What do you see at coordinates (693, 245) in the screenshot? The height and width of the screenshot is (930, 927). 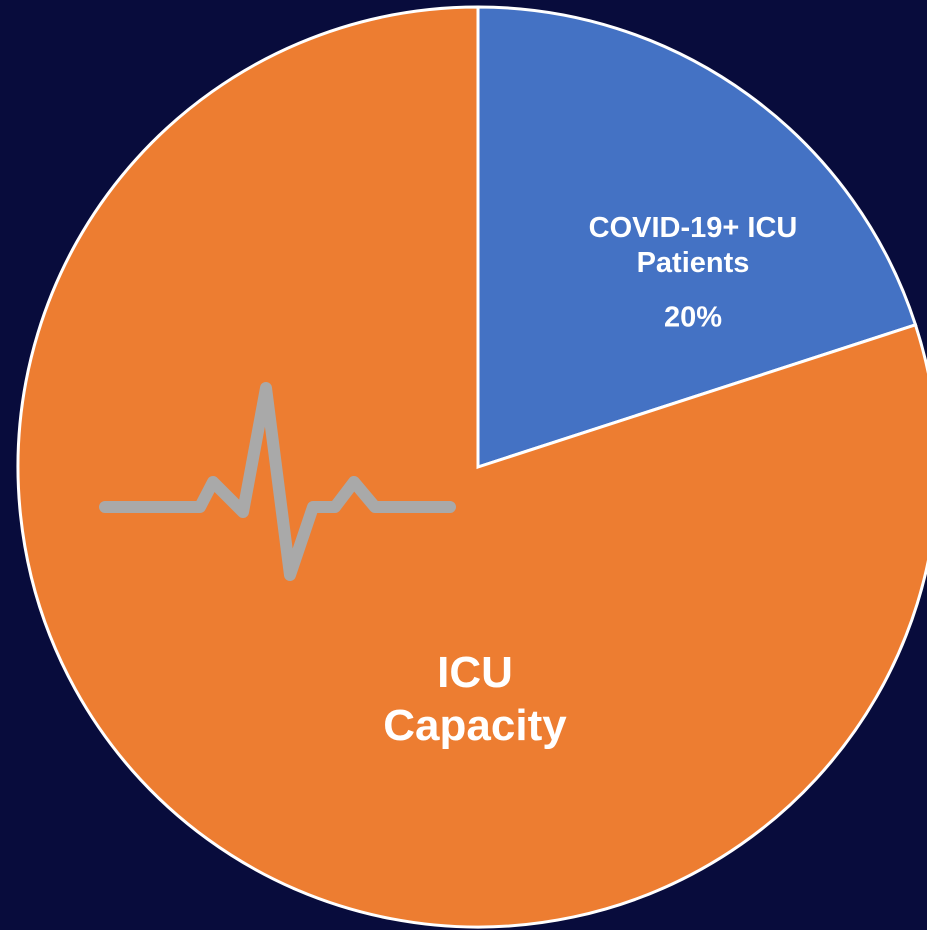 I see `slice-label: COVID-19+ ICU Patients` at bounding box center [693, 245].